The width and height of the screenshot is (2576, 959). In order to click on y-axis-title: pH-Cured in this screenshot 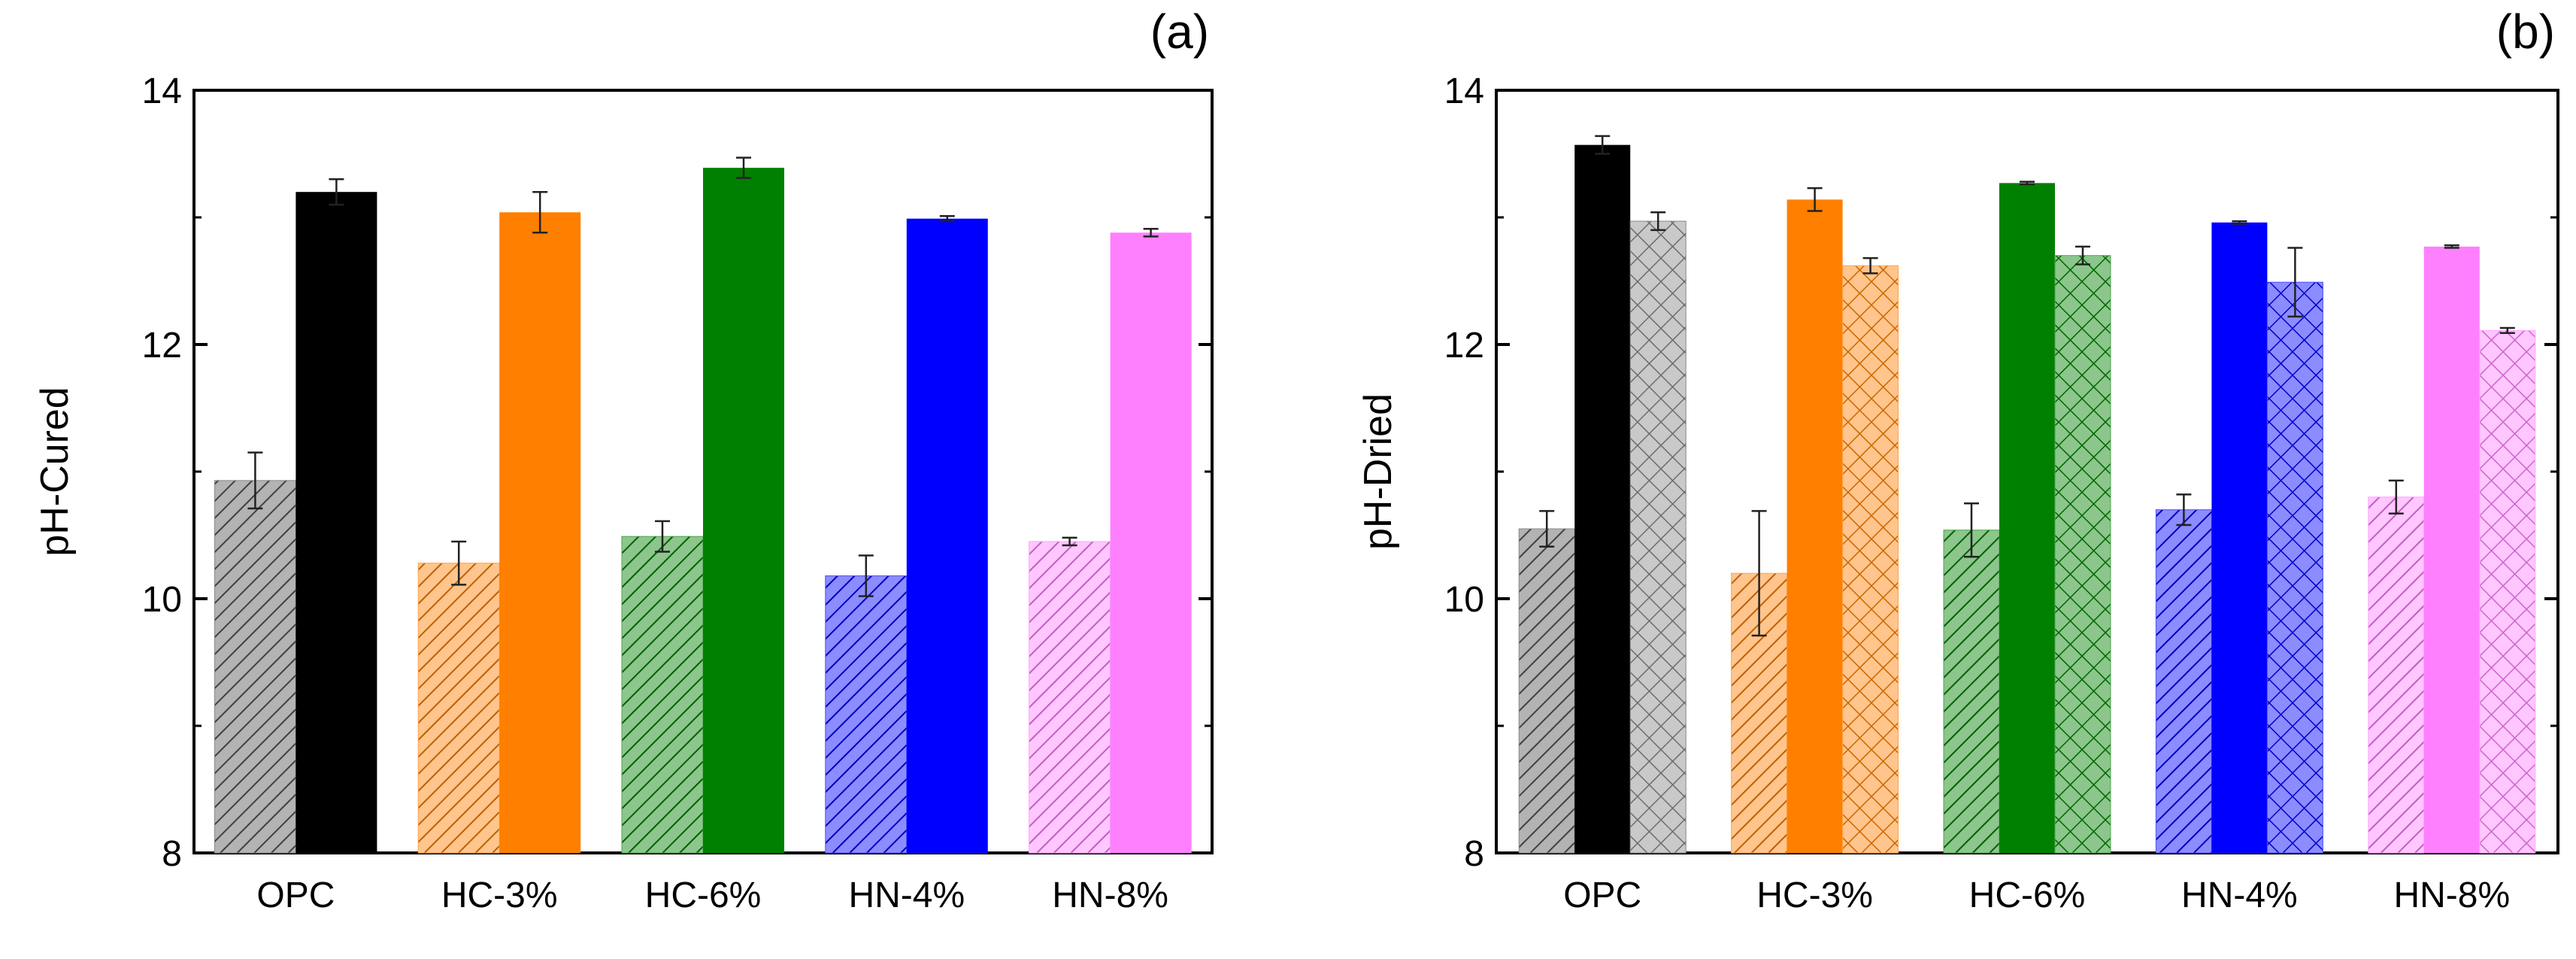, I will do `click(55, 472)`.